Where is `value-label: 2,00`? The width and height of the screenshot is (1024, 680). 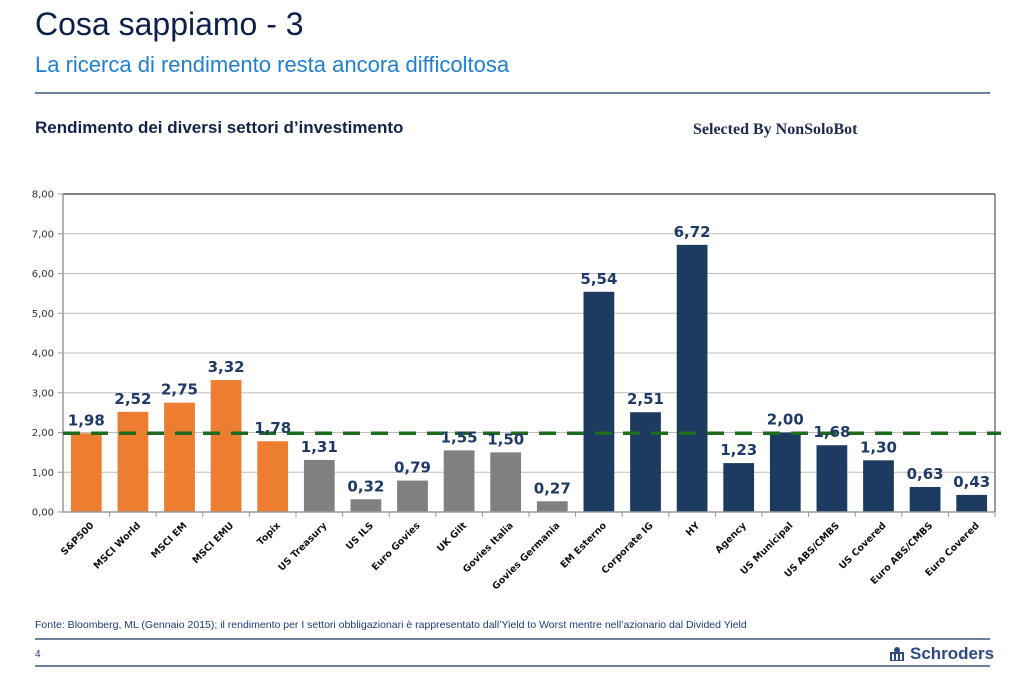 value-label: 2,00 is located at coordinates (785, 420).